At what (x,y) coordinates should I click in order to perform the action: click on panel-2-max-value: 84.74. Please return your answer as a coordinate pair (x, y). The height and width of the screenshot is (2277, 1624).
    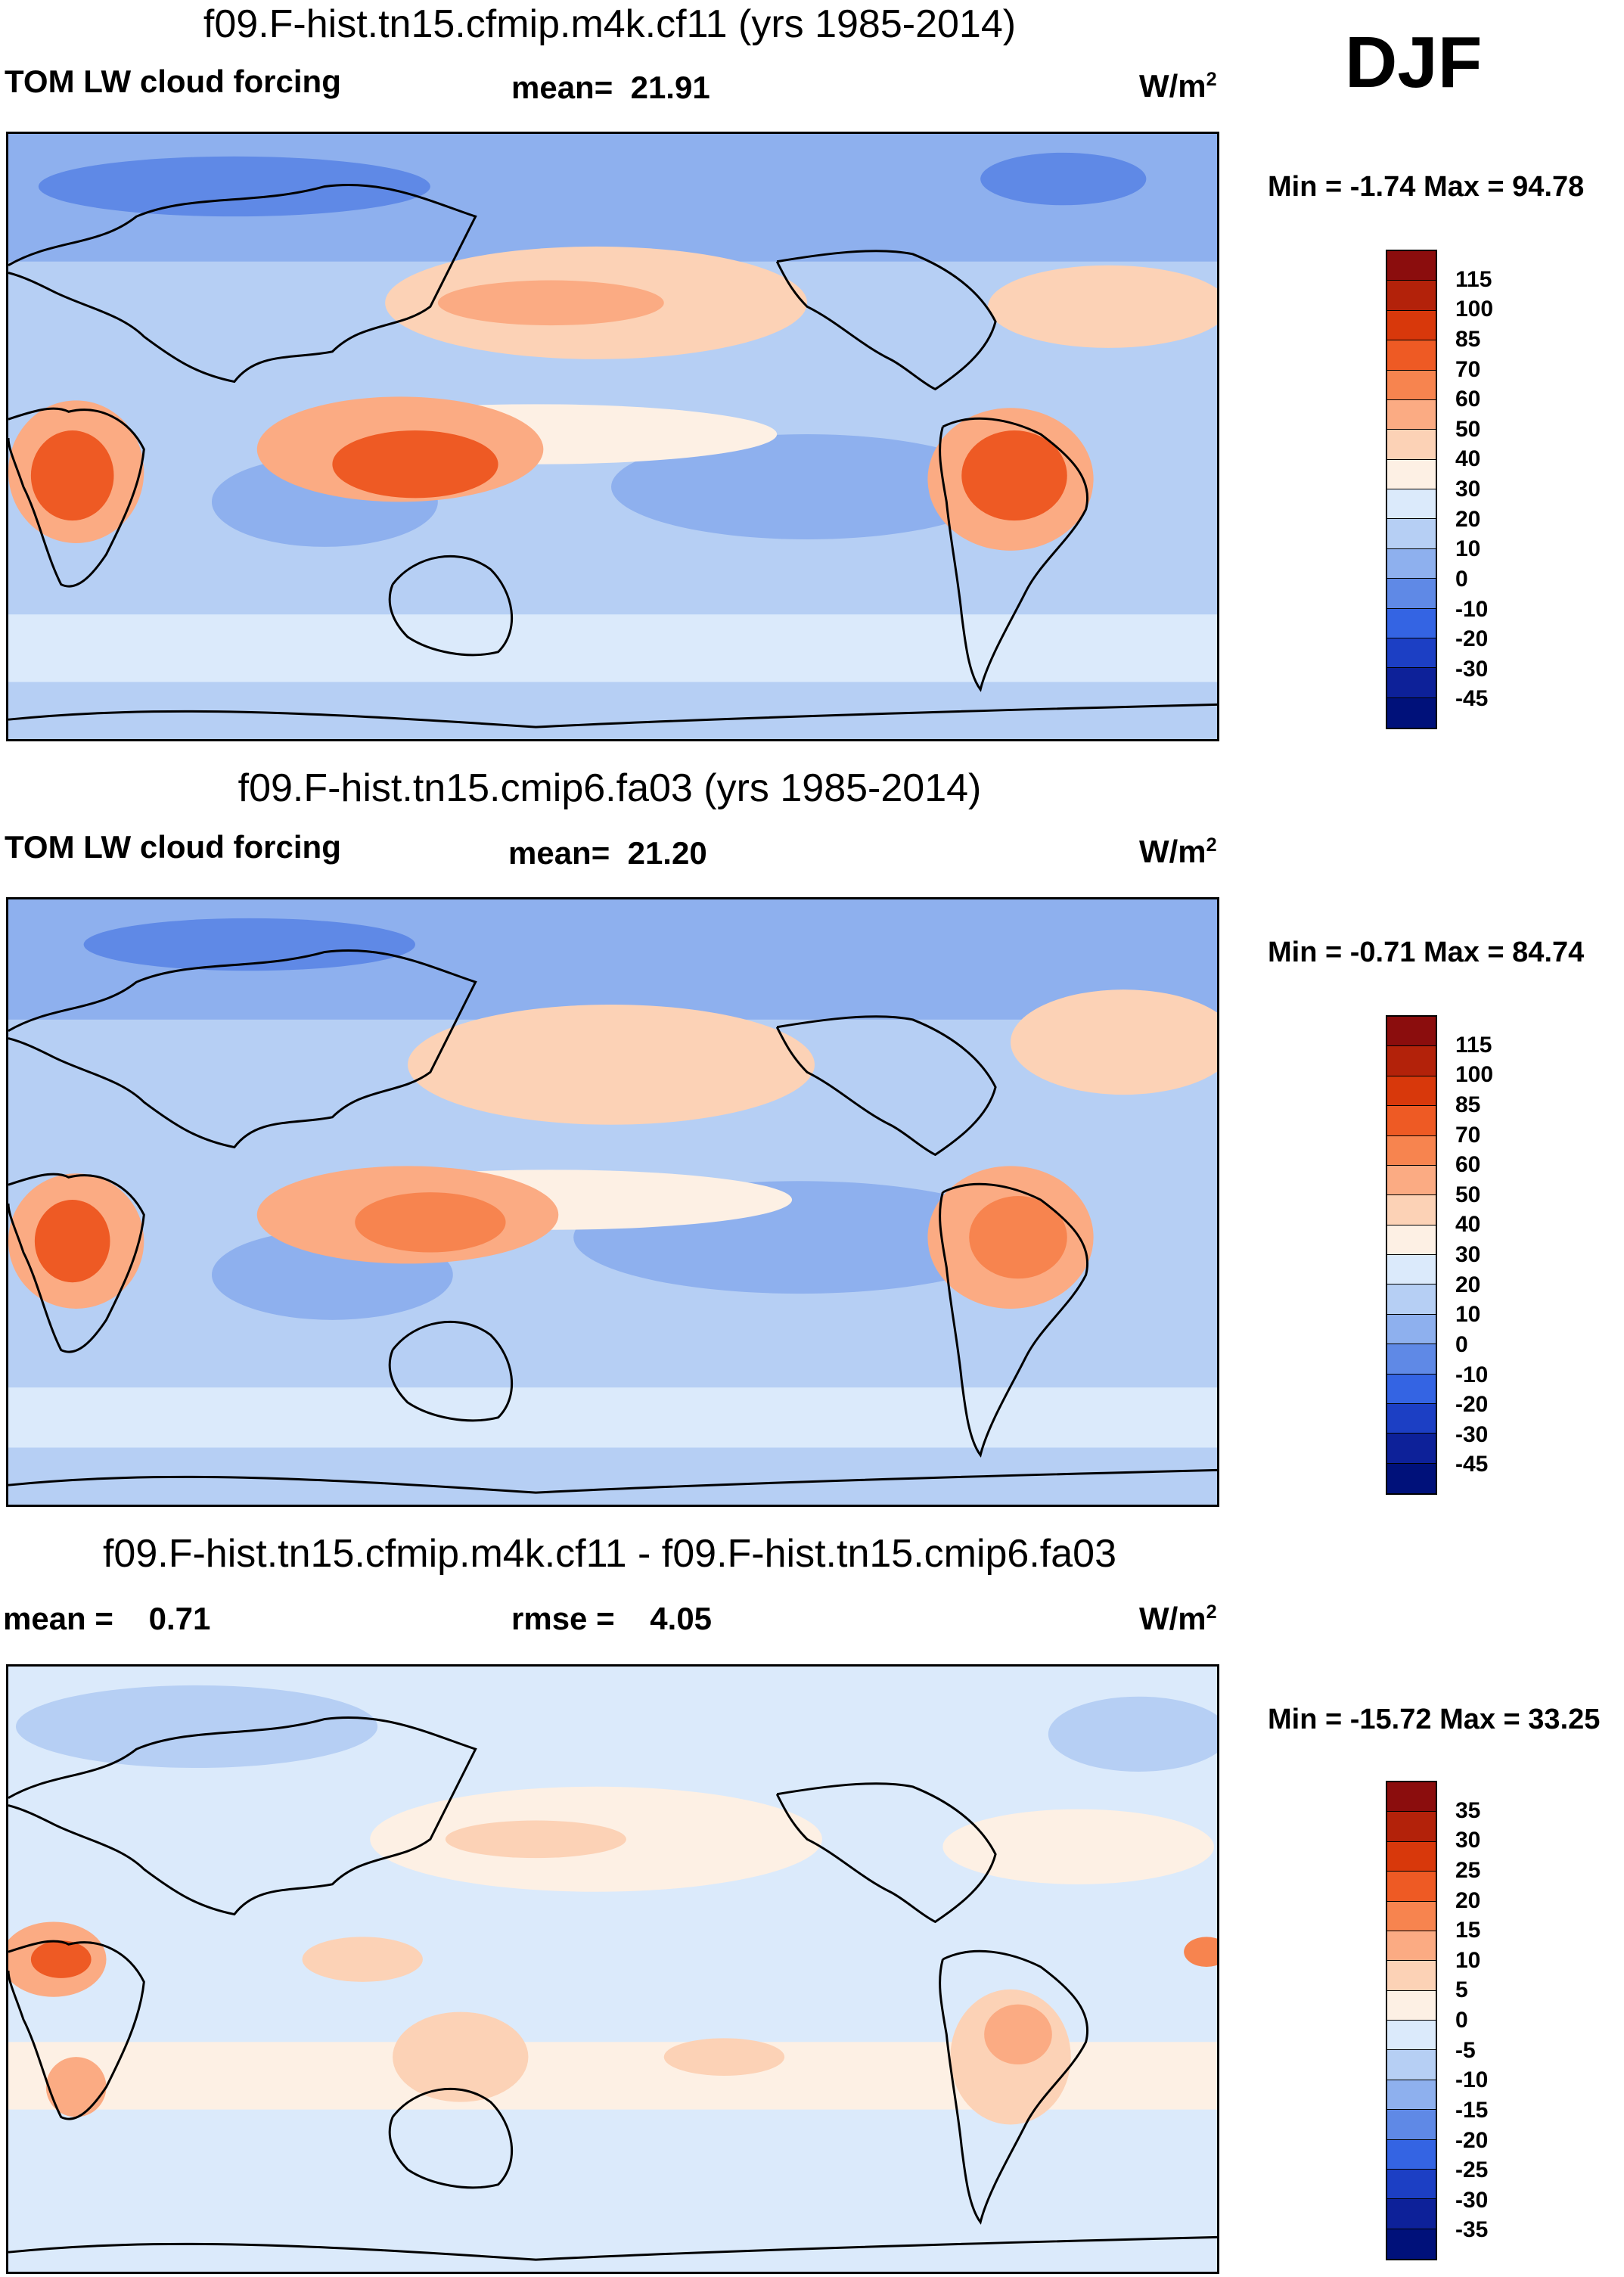
    Looking at the image, I should click on (1548, 952).